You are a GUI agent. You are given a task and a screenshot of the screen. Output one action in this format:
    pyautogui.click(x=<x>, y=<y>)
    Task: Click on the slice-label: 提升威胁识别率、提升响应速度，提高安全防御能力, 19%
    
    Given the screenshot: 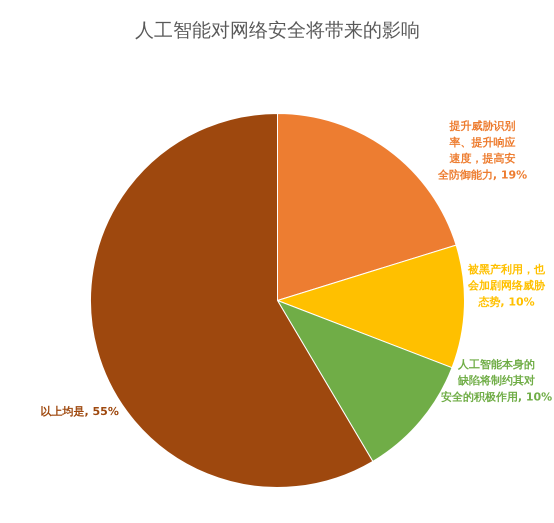 What is the action you would take?
    pyautogui.click(x=482, y=151)
    